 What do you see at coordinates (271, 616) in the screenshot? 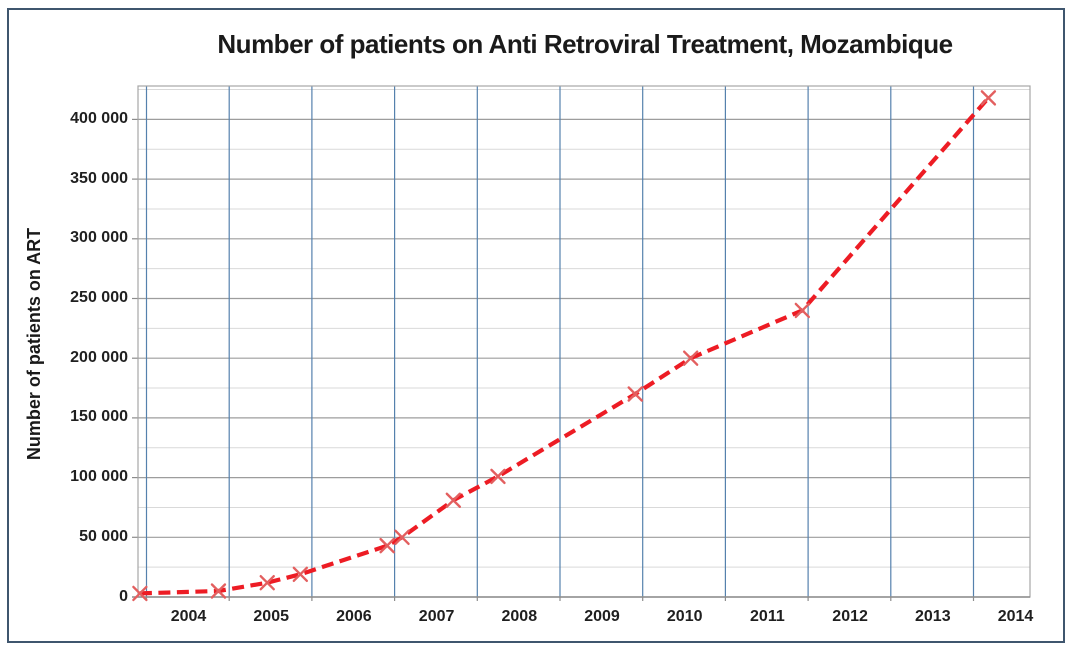
I see `x-axis-tick-label: 2005` at bounding box center [271, 616].